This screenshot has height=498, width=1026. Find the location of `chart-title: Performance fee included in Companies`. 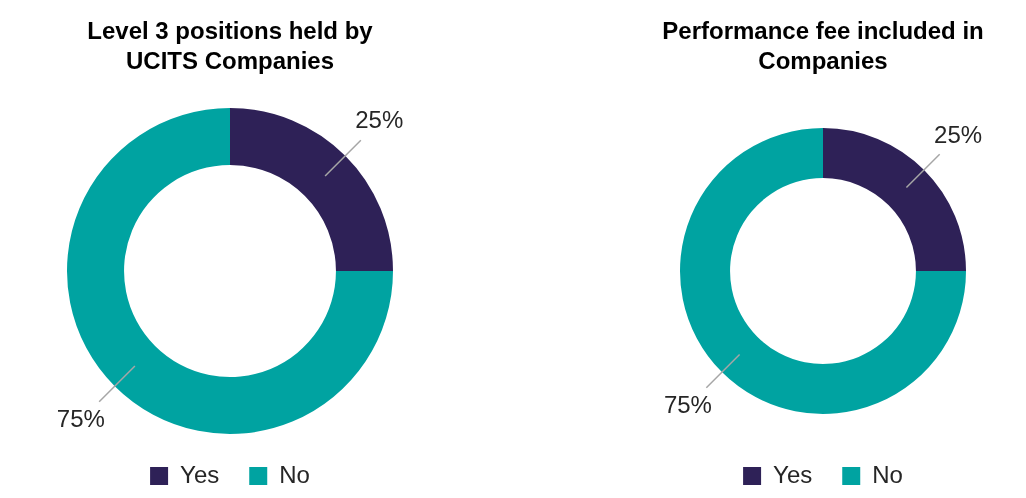

chart-title: Performance fee included in Companies is located at coordinates (823, 46).